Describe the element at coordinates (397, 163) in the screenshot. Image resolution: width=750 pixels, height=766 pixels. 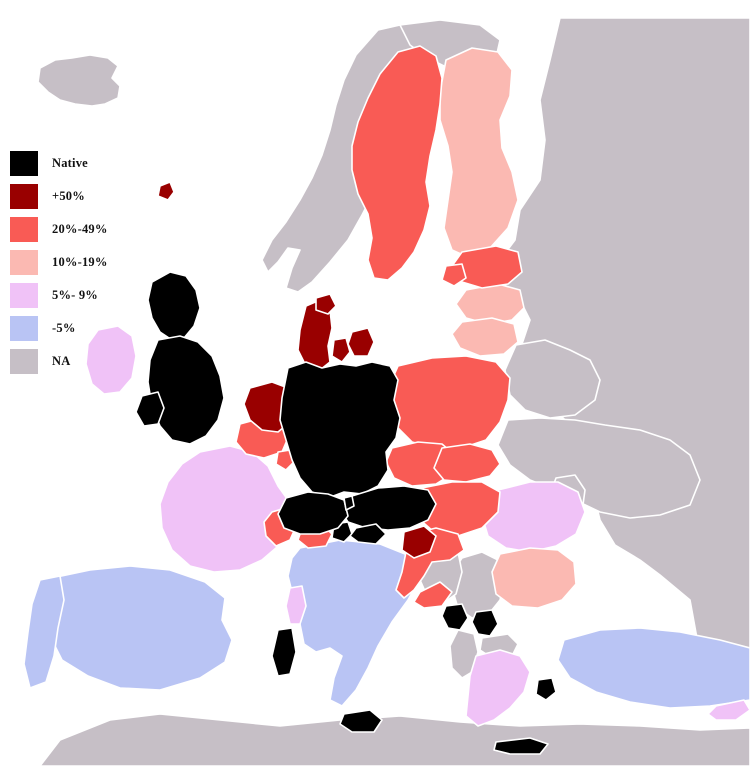
I see `region-sweden` at that location.